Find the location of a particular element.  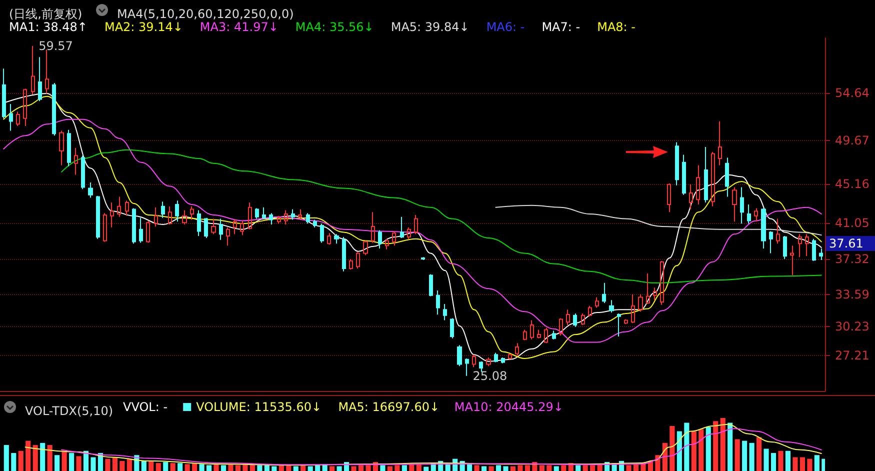

y-tick-label: 37.32 is located at coordinates (852, 259).